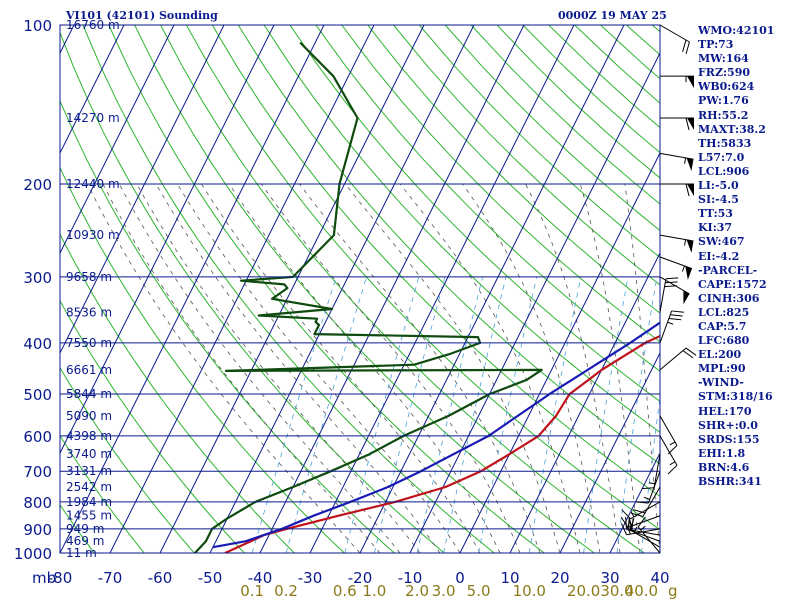 This screenshot has height=600, width=800. Describe the element at coordinates (722, 326) in the screenshot. I see `index-line: CAP:5.7` at that location.